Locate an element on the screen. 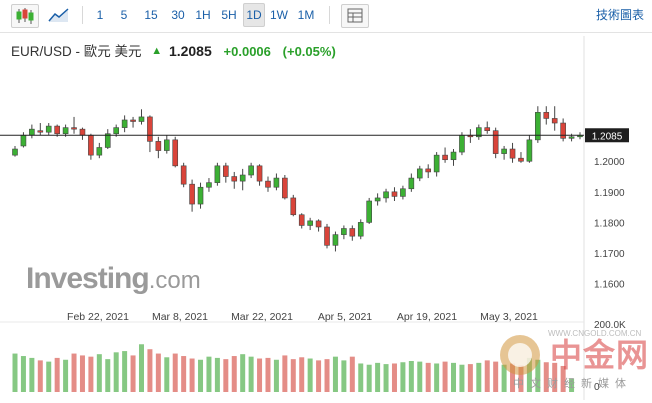 The height and width of the screenshot is (403, 652). interval-15: 15 is located at coordinates (151, 15).